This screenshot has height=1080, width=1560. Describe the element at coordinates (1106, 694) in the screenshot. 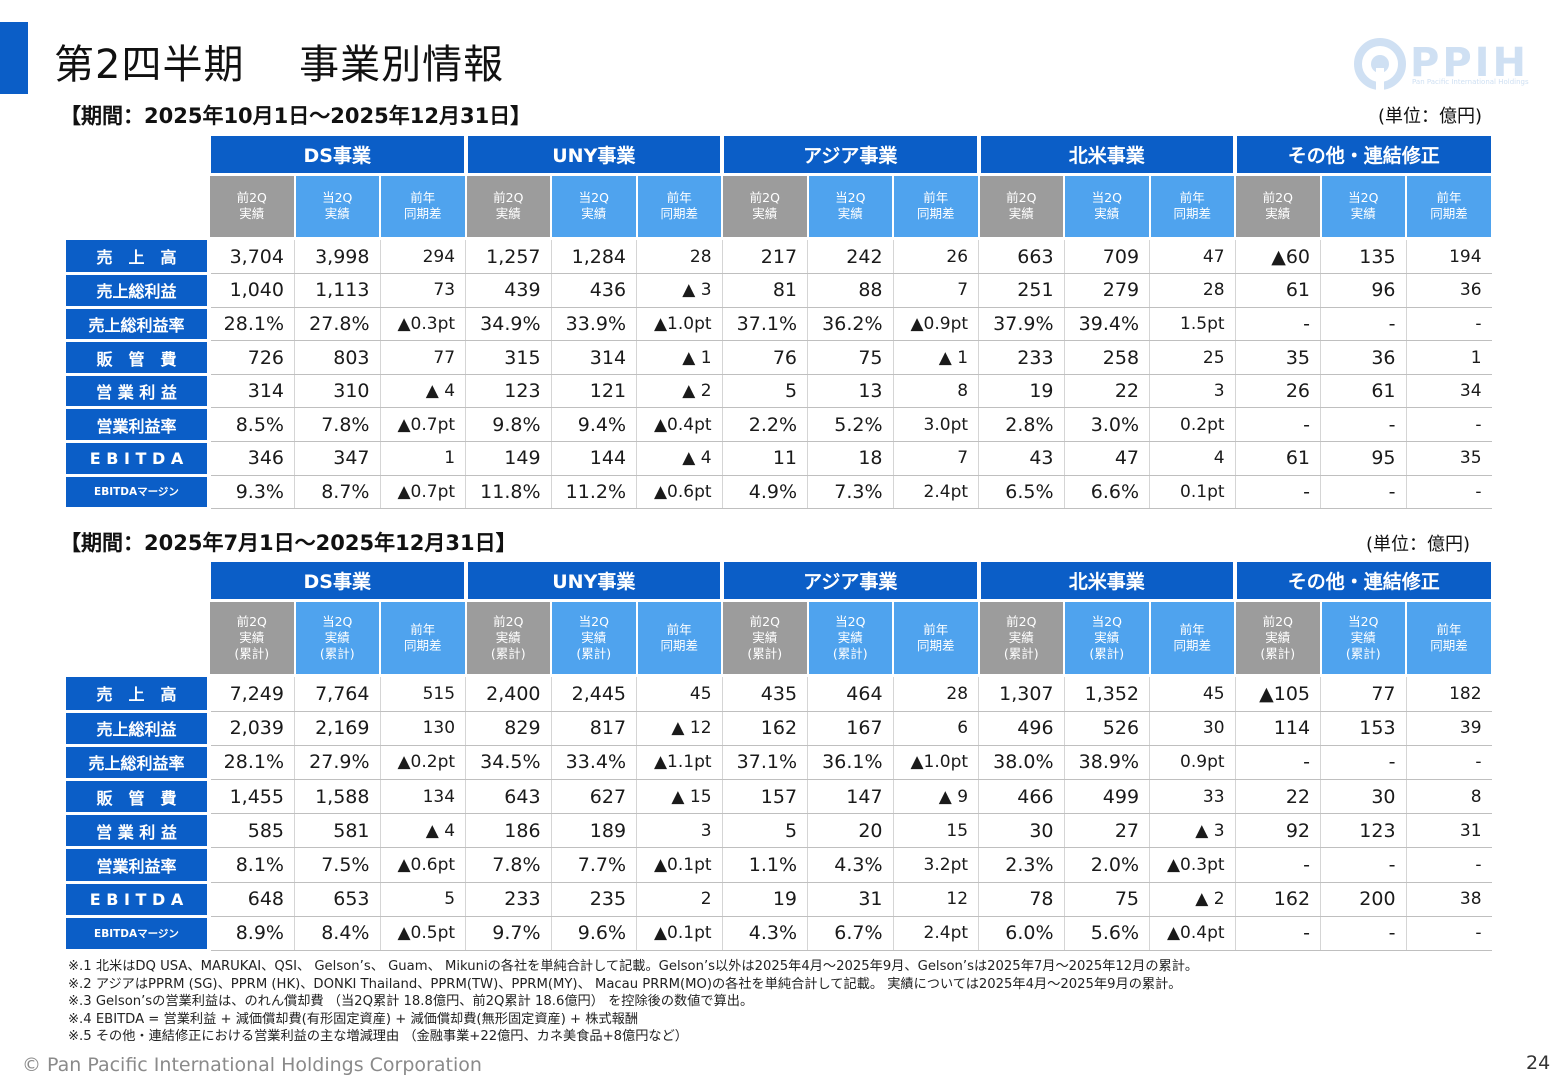

I see `table-cell: 1,352` at that location.